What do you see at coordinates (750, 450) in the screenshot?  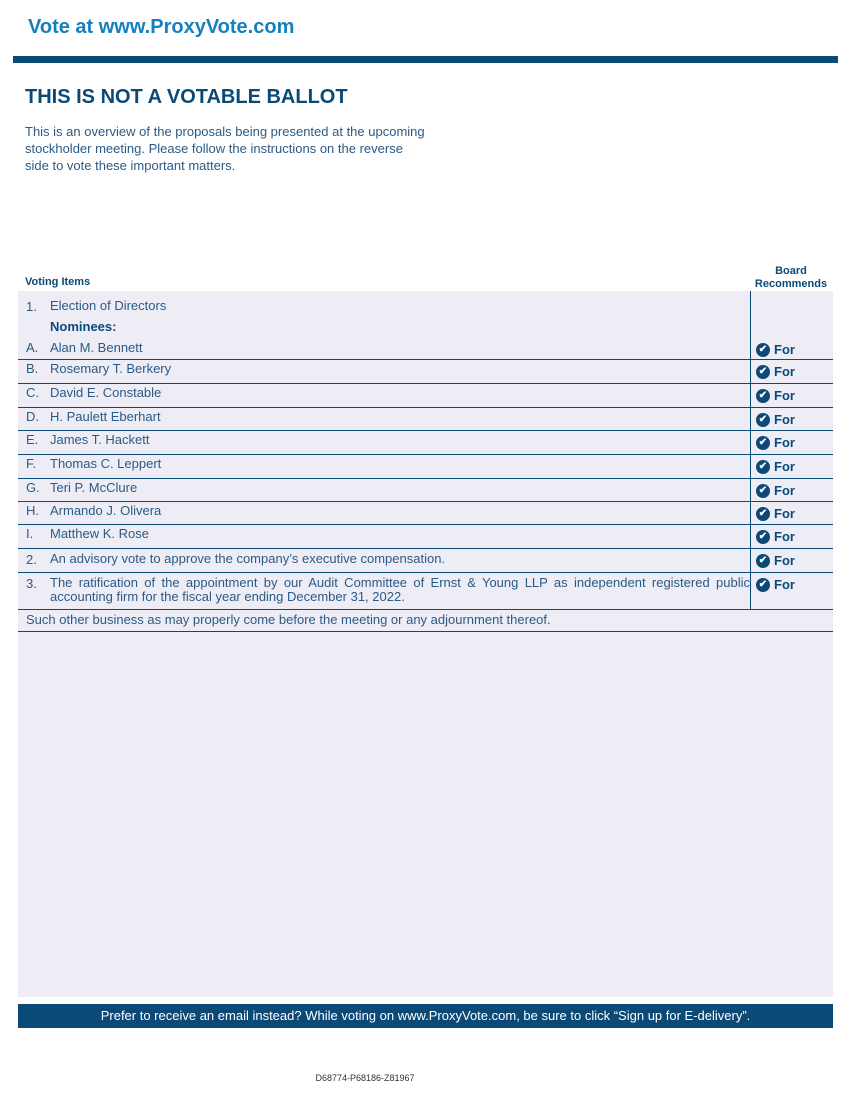 I see `column-divider` at bounding box center [750, 450].